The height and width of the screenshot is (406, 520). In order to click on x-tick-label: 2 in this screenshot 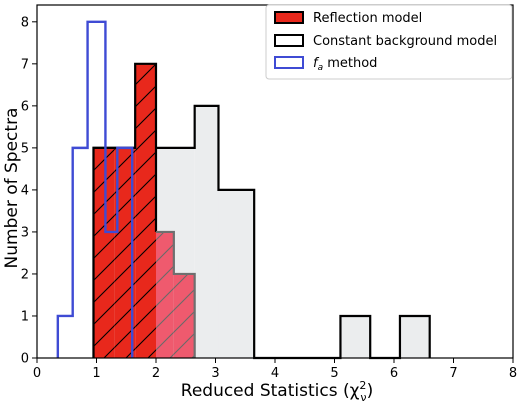, I will do `click(156, 373)`.